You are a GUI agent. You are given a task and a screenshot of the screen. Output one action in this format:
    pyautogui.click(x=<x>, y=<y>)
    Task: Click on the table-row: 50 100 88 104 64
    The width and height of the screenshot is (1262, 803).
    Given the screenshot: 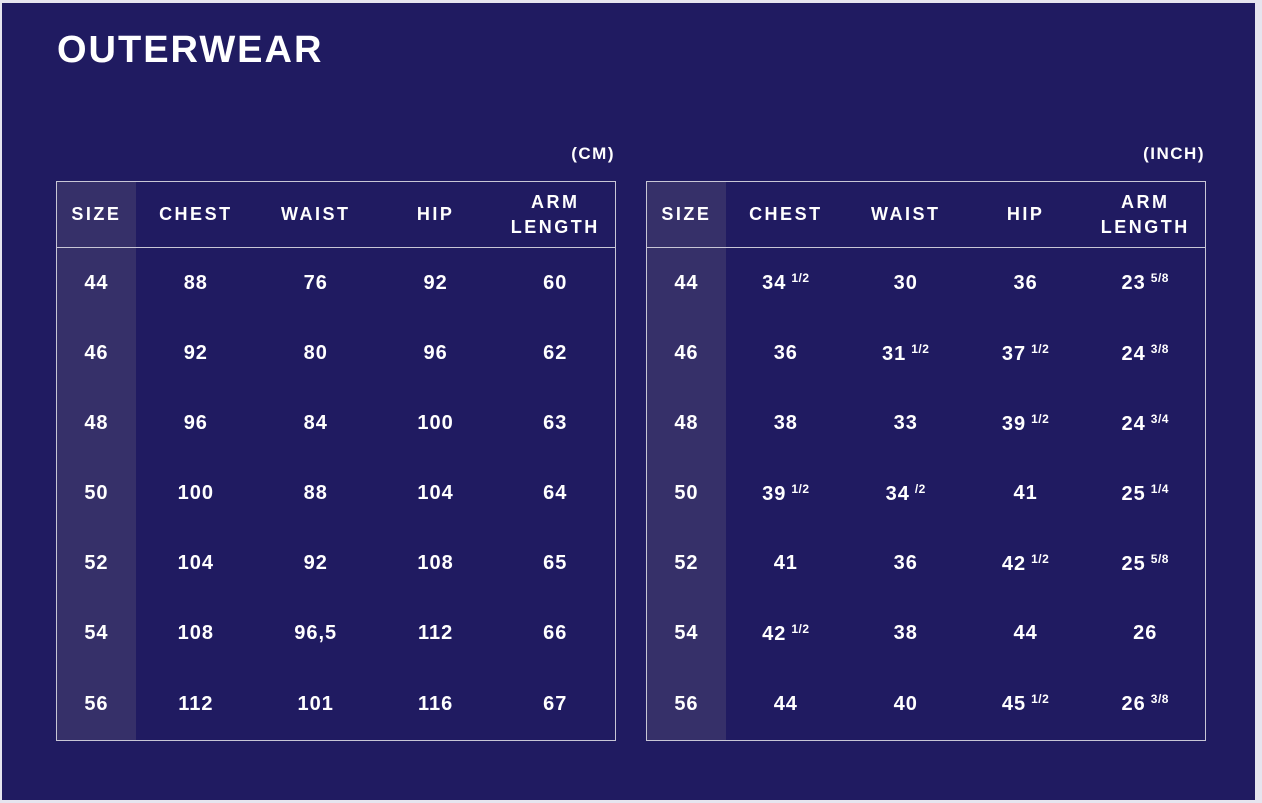 What is the action you would take?
    pyautogui.click(x=336, y=493)
    